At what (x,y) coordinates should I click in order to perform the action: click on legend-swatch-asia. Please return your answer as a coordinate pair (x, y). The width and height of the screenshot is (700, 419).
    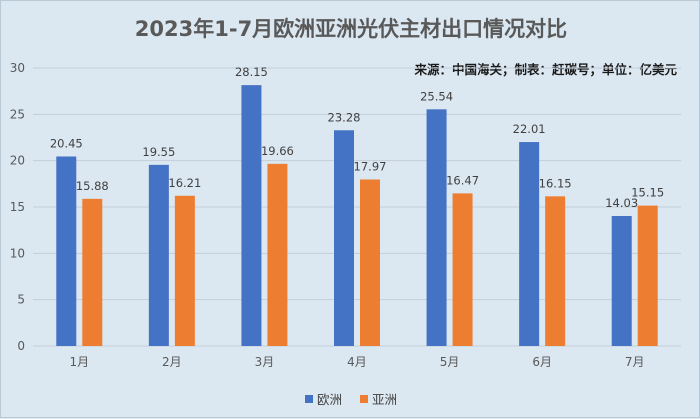
    Looking at the image, I should click on (364, 398).